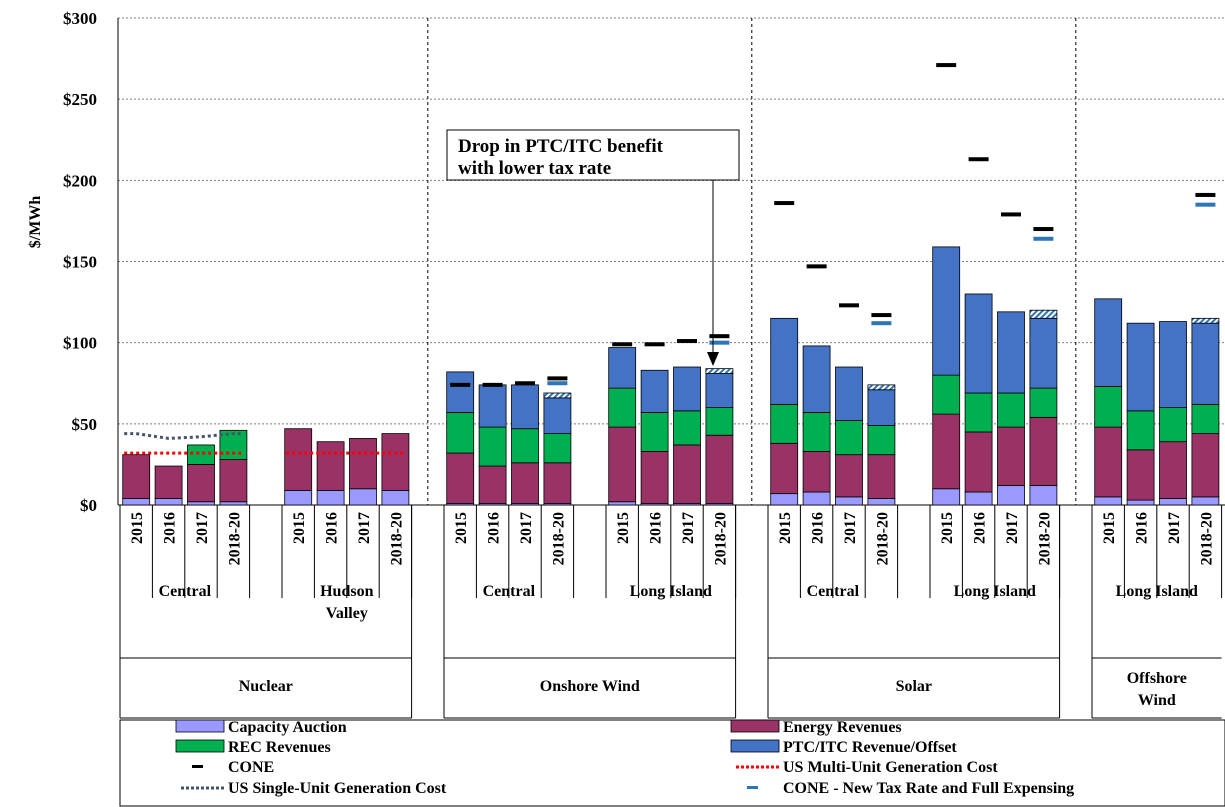 Image resolution: width=1225 pixels, height=807 pixels. Describe the element at coordinates (590, 686) in the screenshot. I see `technology-label: Onshore Wind` at that location.